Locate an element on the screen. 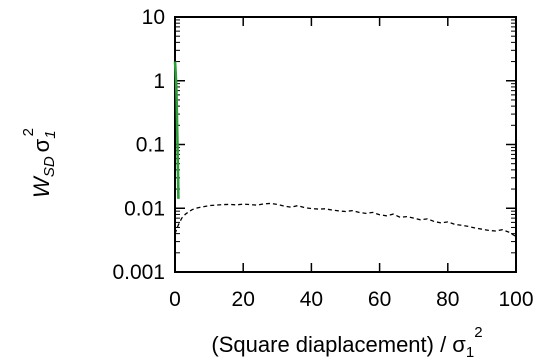  x-tick-label: 80 is located at coordinates (447, 299).